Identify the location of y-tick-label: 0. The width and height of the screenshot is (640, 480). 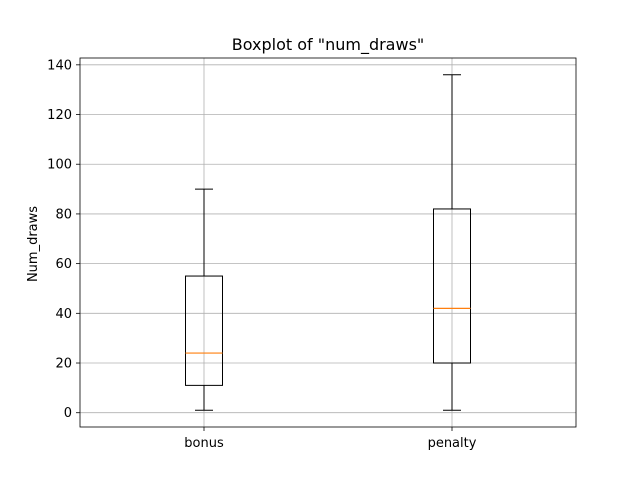
(68, 413).